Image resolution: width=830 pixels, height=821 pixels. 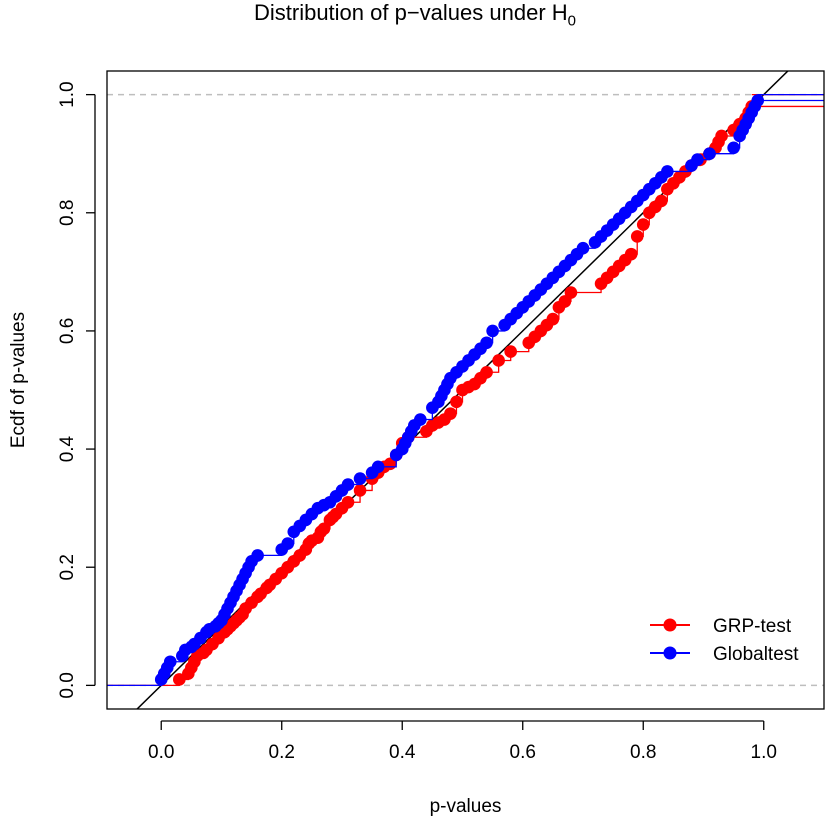 I want to click on x-tick-label-4: 0.8, so click(x=643, y=752).